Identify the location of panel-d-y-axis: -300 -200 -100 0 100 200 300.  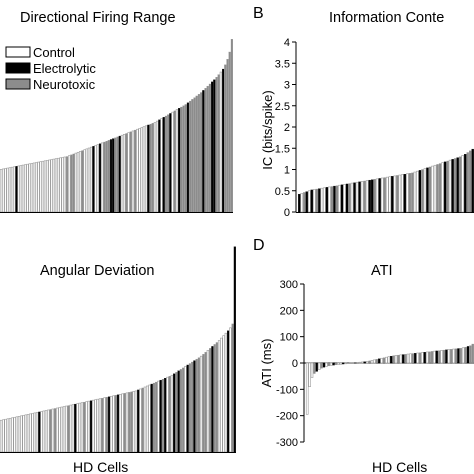
(375, 364).